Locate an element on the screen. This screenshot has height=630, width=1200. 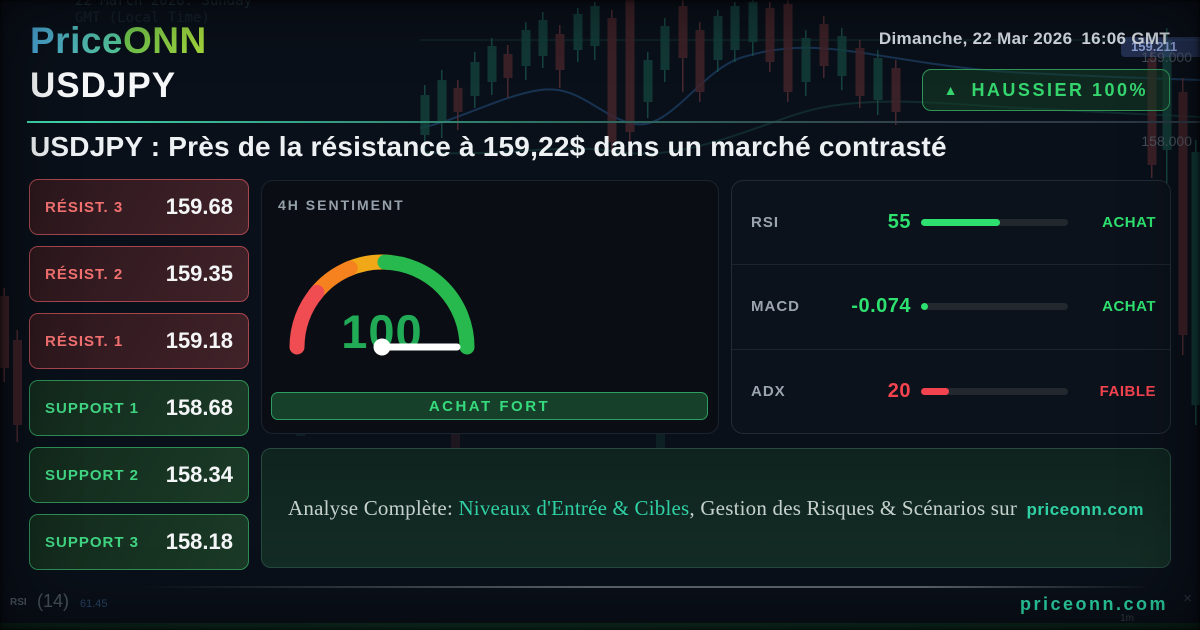
support-1-label: SUPPORT 1 is located at coordinates (92, 408).